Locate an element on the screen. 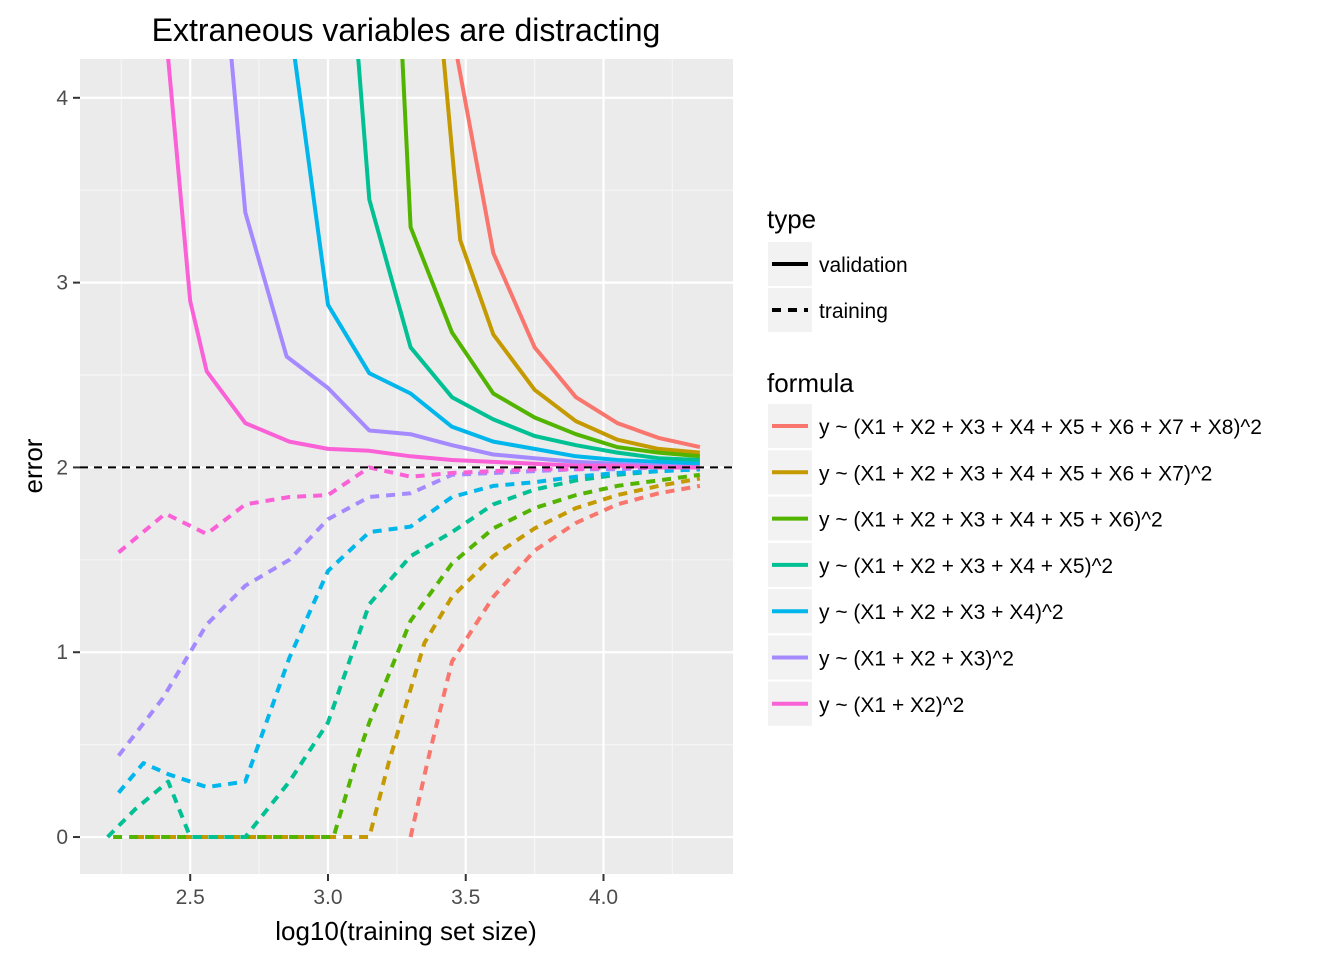 The image size is (1344, 960). legend-formula-label: y ~ (X1 + X2 + X3)^2 is located at coordinates (916, 659).